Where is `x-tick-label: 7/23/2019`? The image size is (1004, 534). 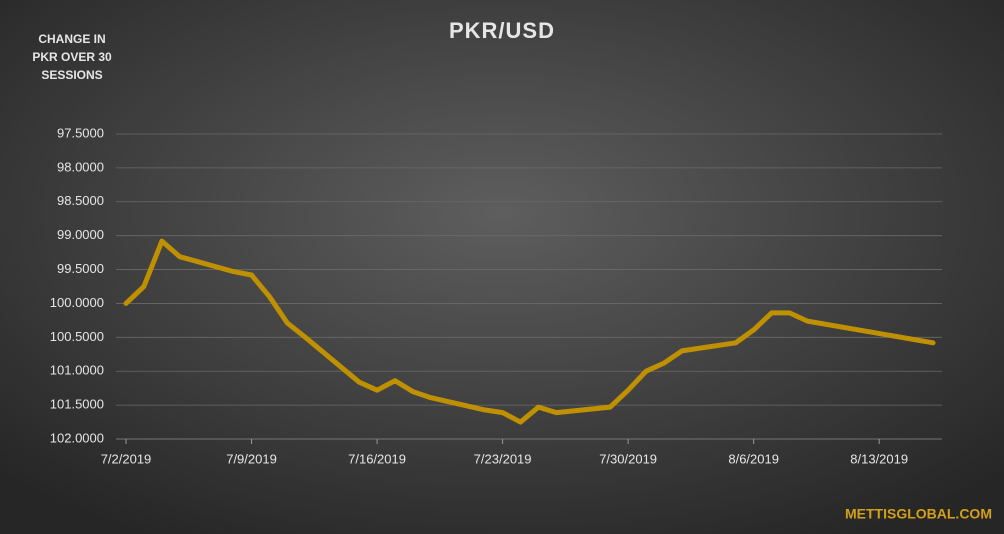 x-tick-label: 7/23/2019 is located at coordinates (503, 458).